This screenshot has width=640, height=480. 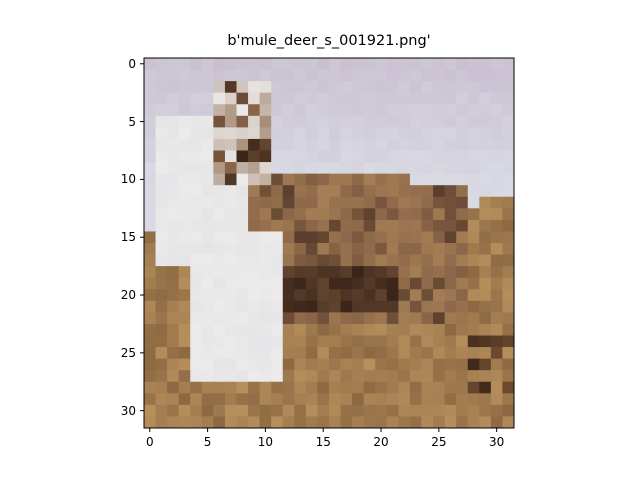 I want to click on x-tick-label: 25, so click(x=439, y=442).